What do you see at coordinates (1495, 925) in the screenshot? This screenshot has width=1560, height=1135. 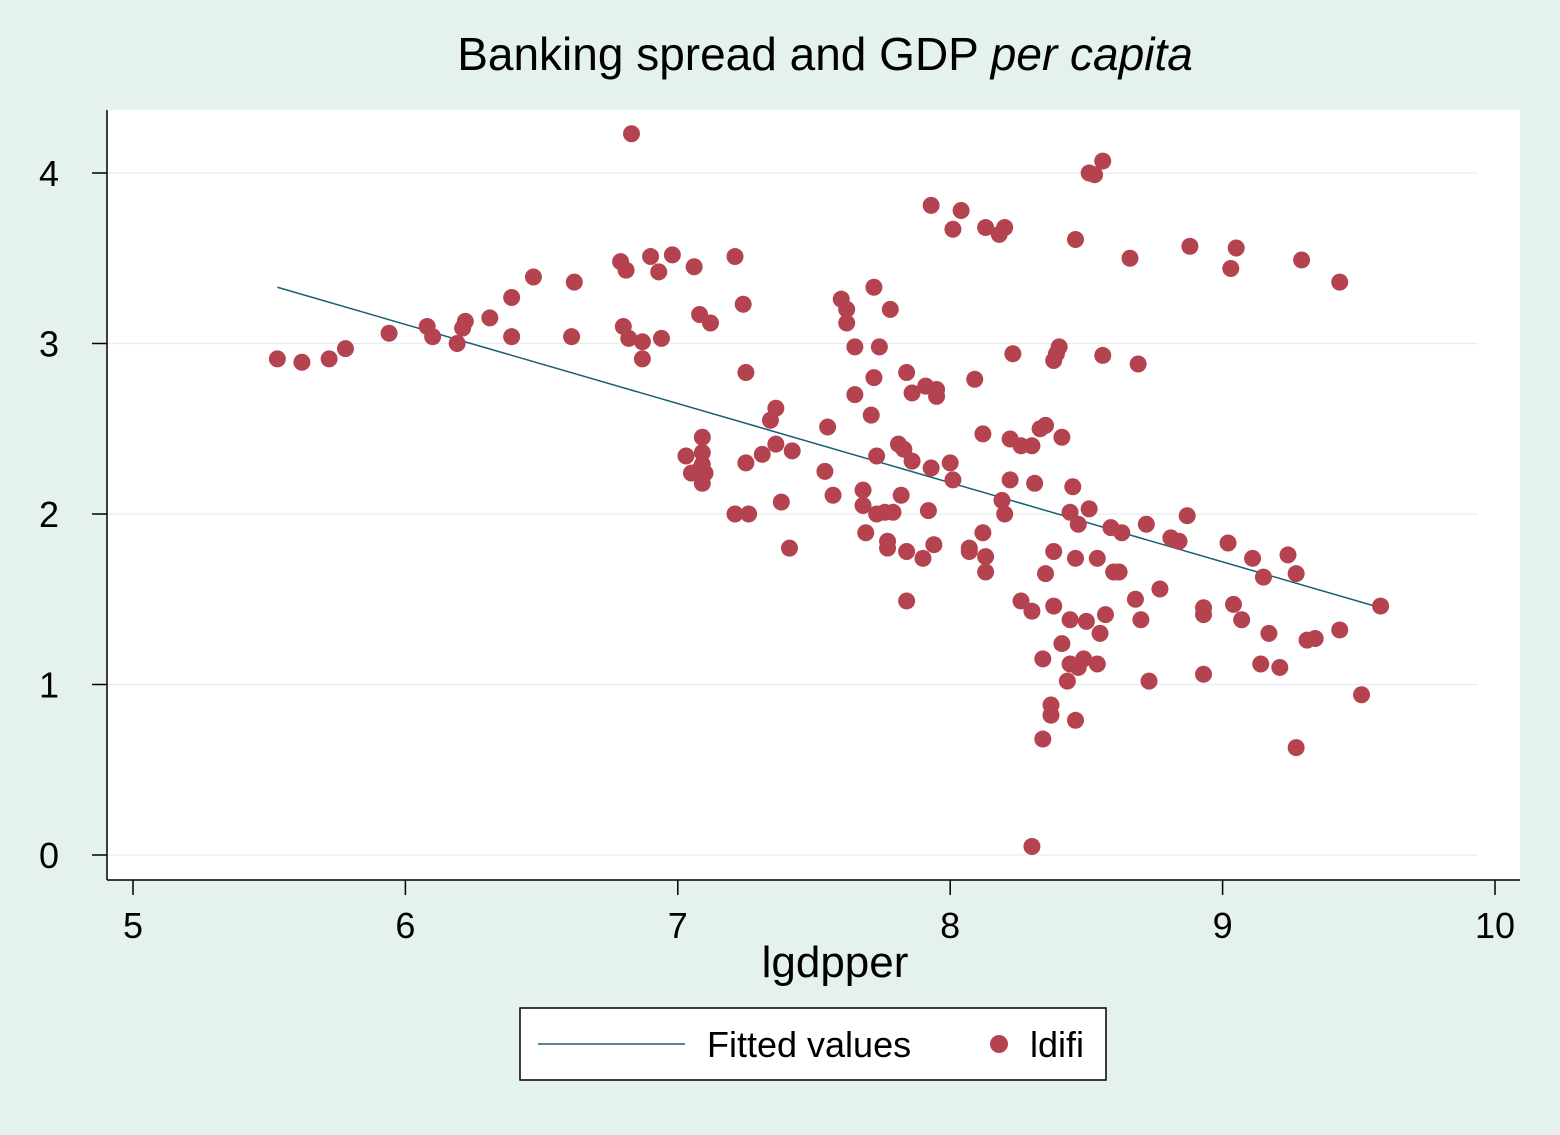 I see `x-tick-label: 10` at bounding box center [1495, 925].